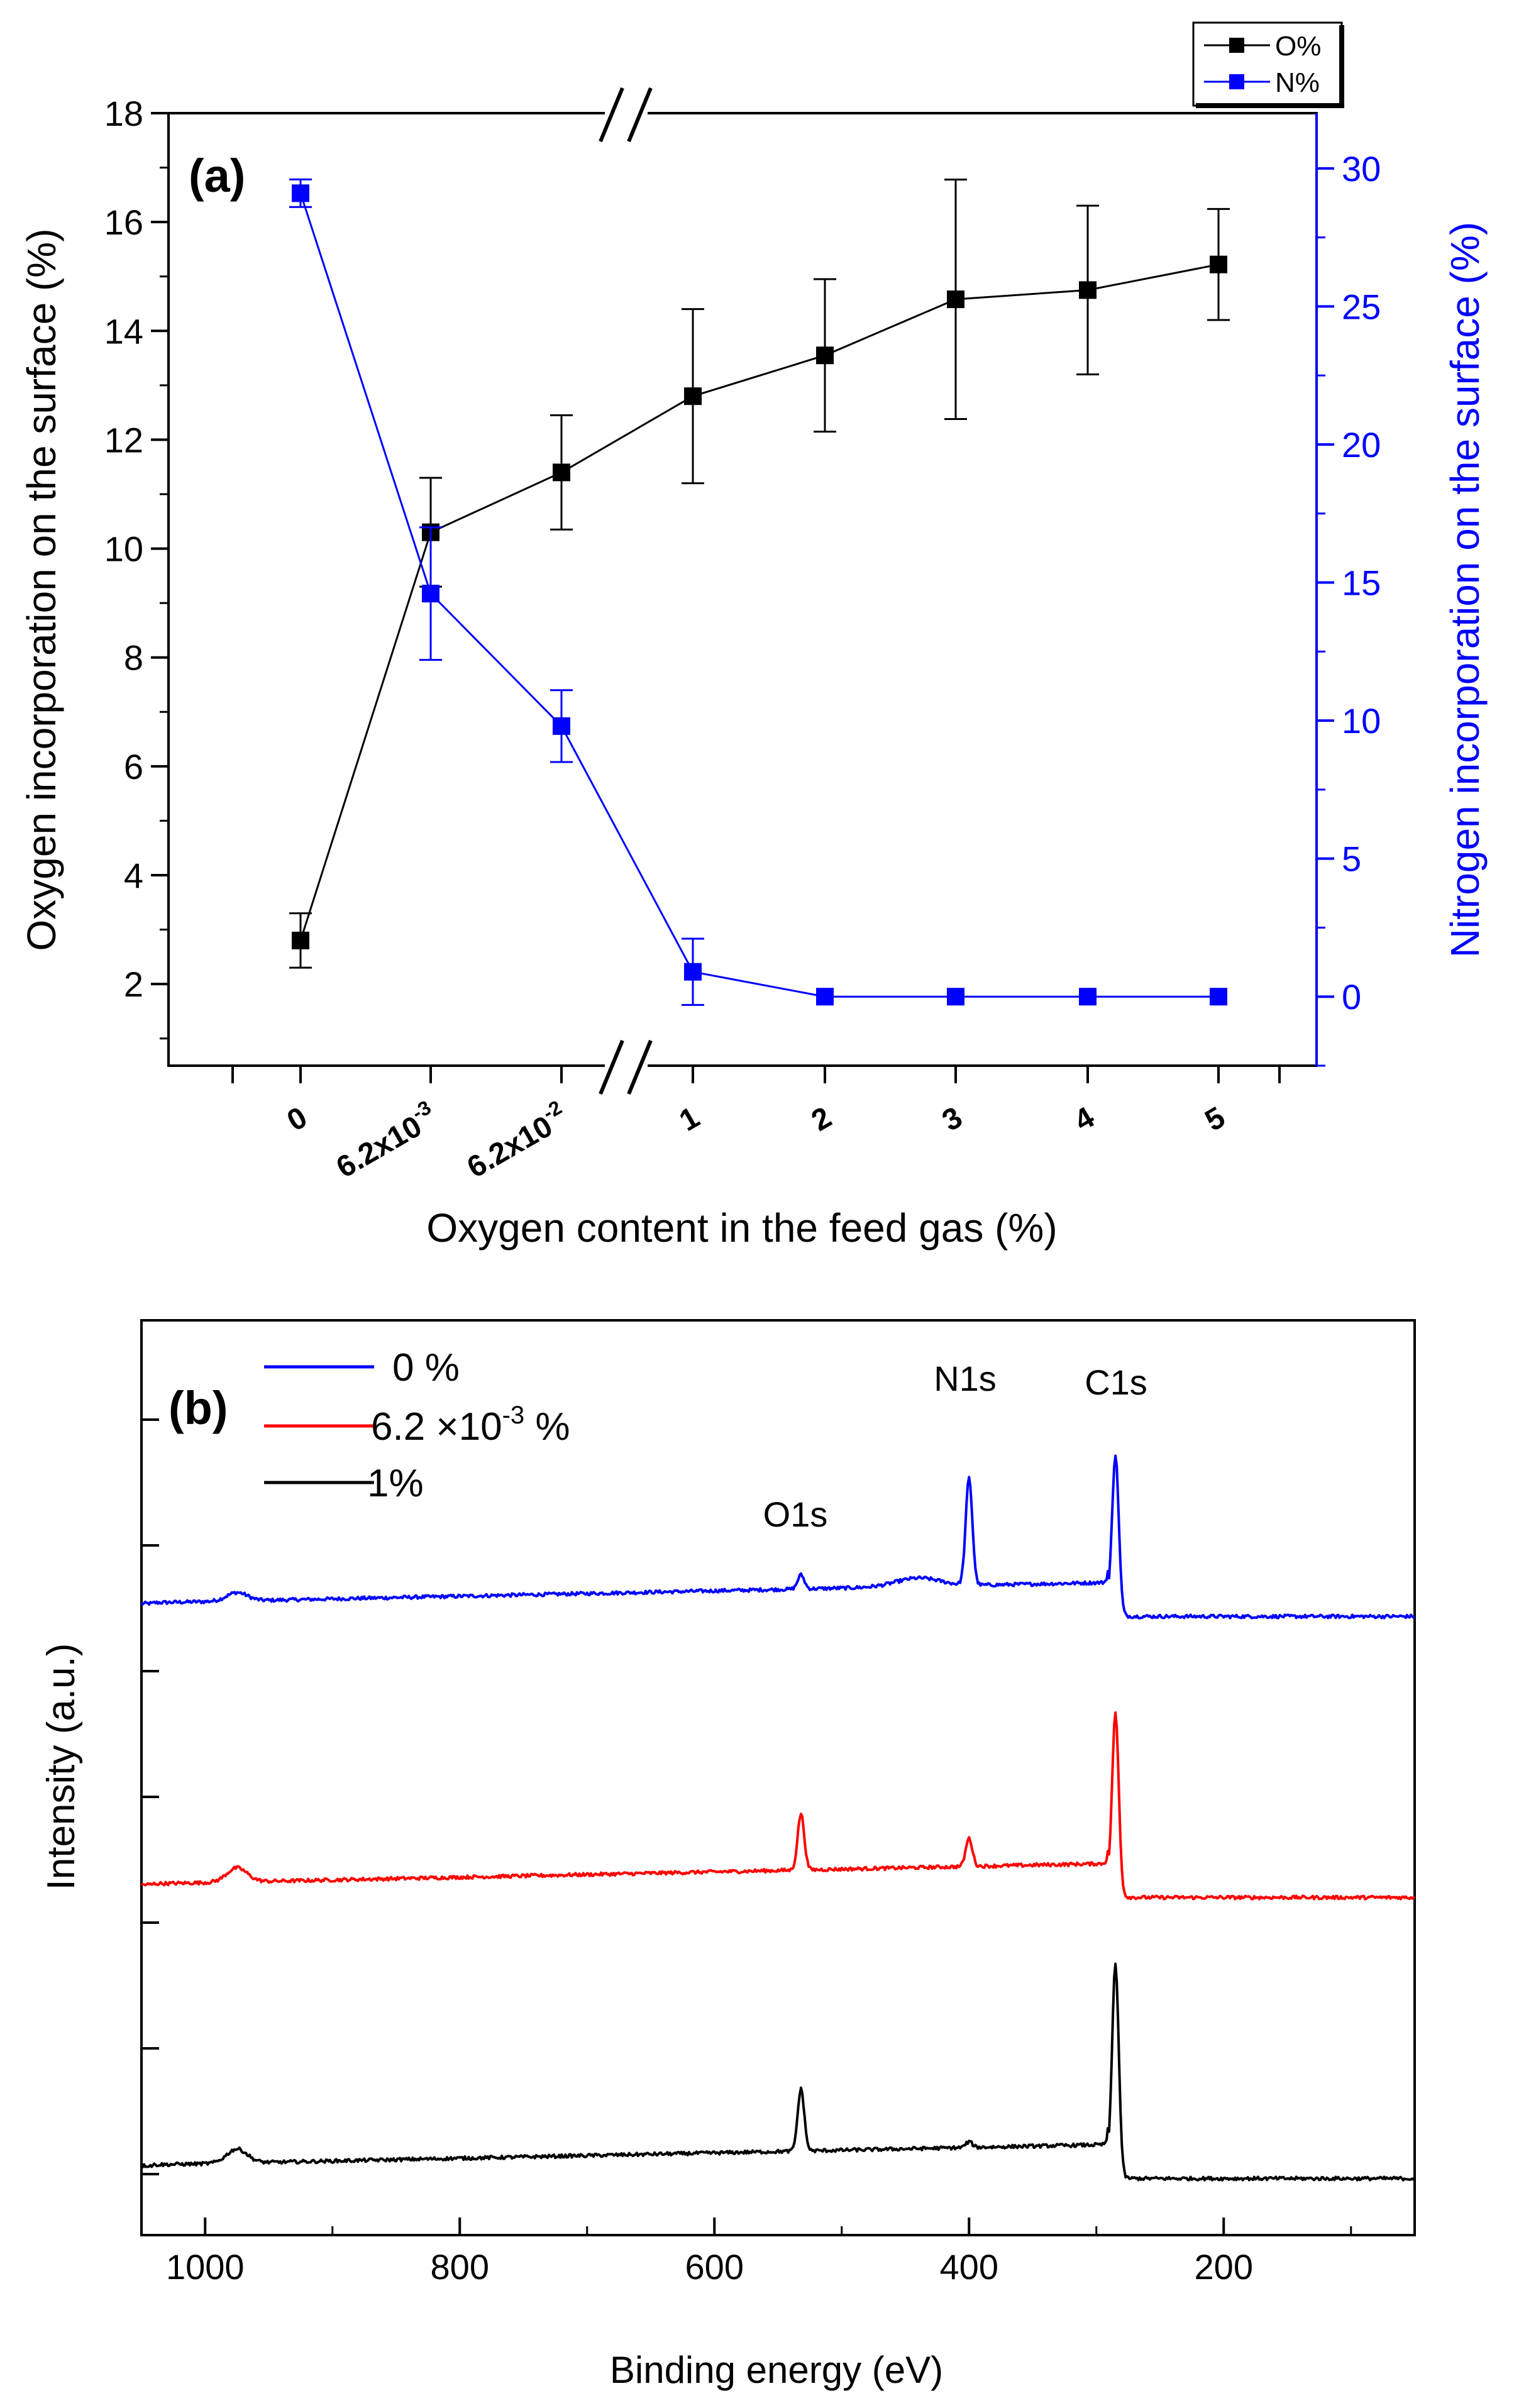 The width and height of the screenshot is (1514, 2408). Describe the element at coordinates (426, 1367) in the screenshot. I see `legend-b-label-0: 0 %` at that location.